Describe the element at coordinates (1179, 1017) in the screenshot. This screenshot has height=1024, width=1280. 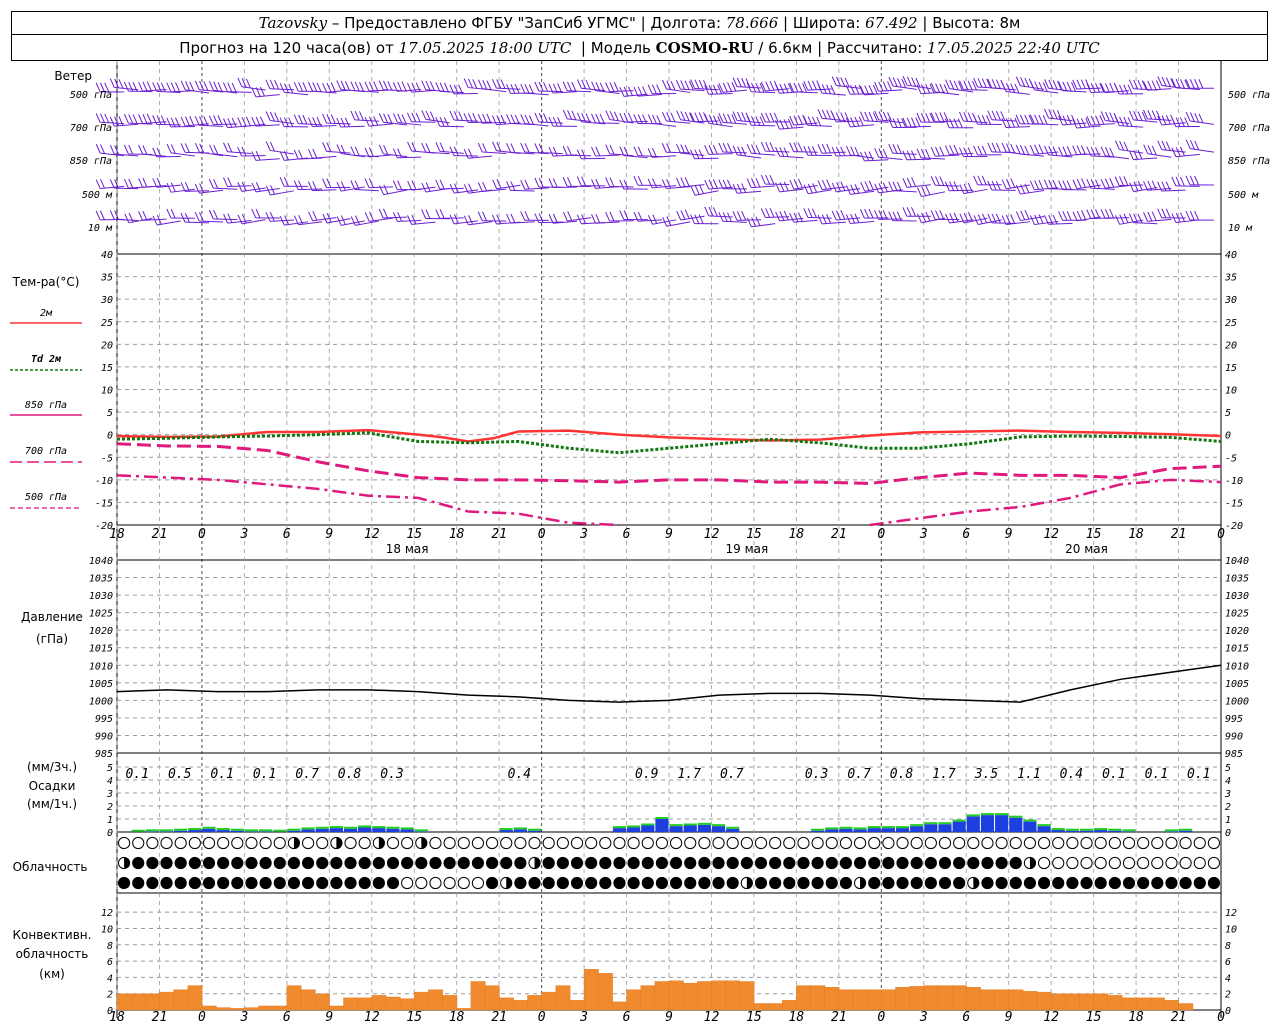
I see `hour-tick-label-bottom: 21` at that location.